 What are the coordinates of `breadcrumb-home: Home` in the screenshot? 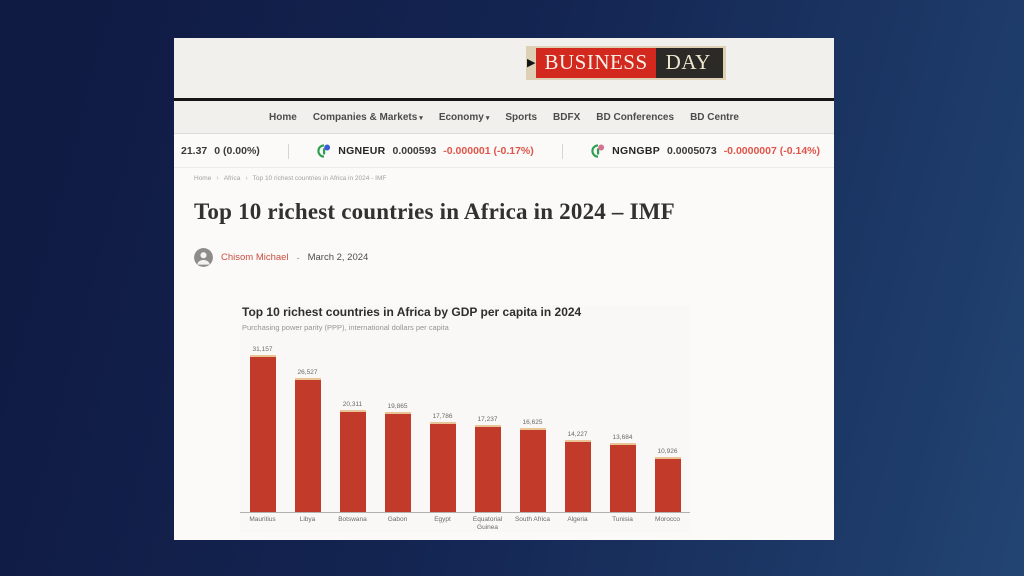 It's located at (203, 178).